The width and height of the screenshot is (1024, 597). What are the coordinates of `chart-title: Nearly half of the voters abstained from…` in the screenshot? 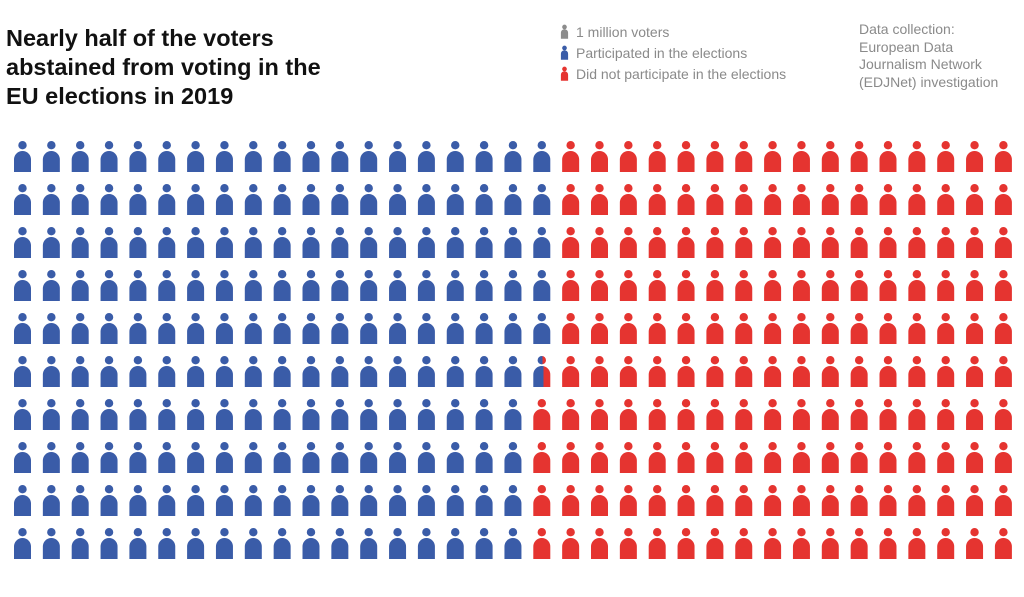 It's located at (163, 67).